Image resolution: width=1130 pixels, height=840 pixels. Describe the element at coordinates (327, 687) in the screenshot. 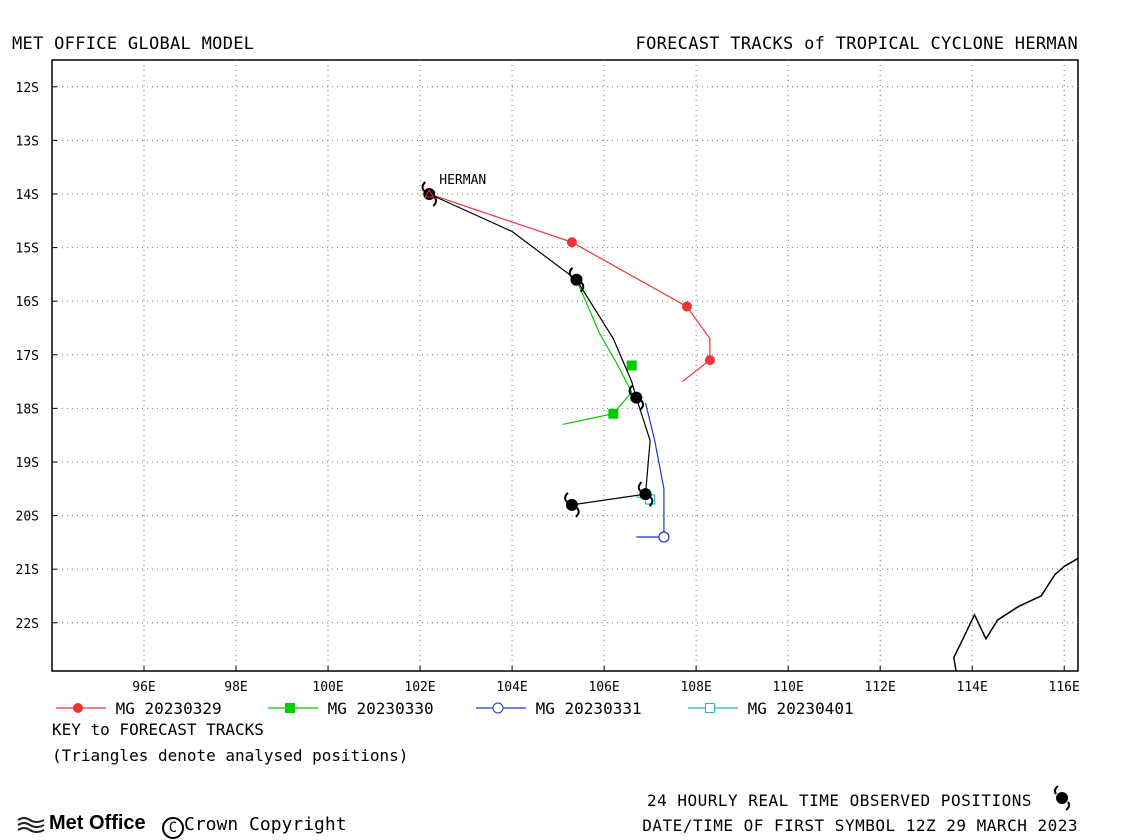

I see `lon-label: 100E` at that location.